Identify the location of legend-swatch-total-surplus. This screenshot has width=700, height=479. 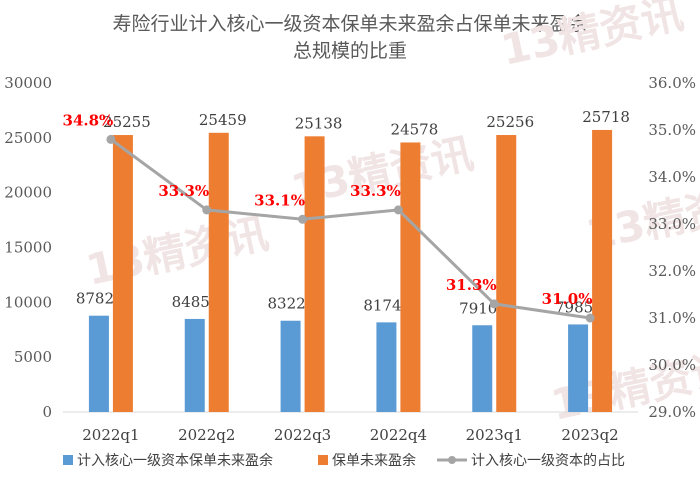
(323, 460).